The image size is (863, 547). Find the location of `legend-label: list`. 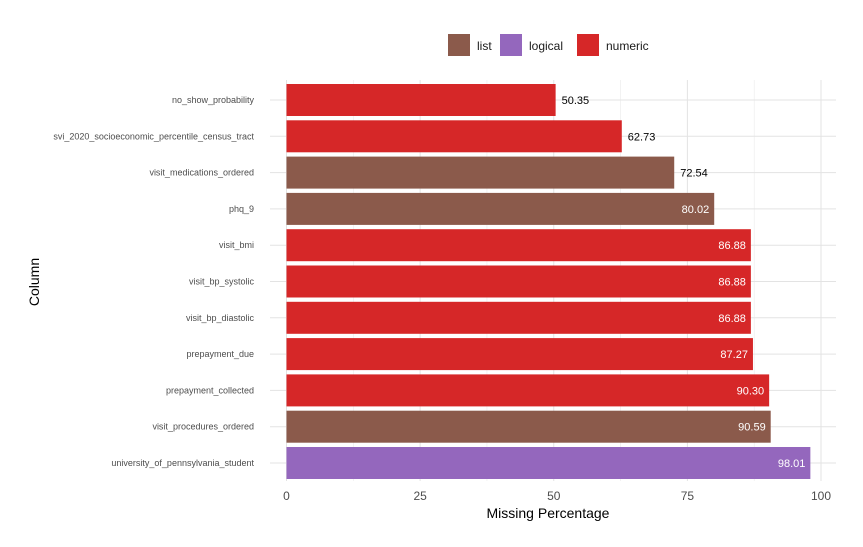

legend-label: list is located at coordinates (484, 46).